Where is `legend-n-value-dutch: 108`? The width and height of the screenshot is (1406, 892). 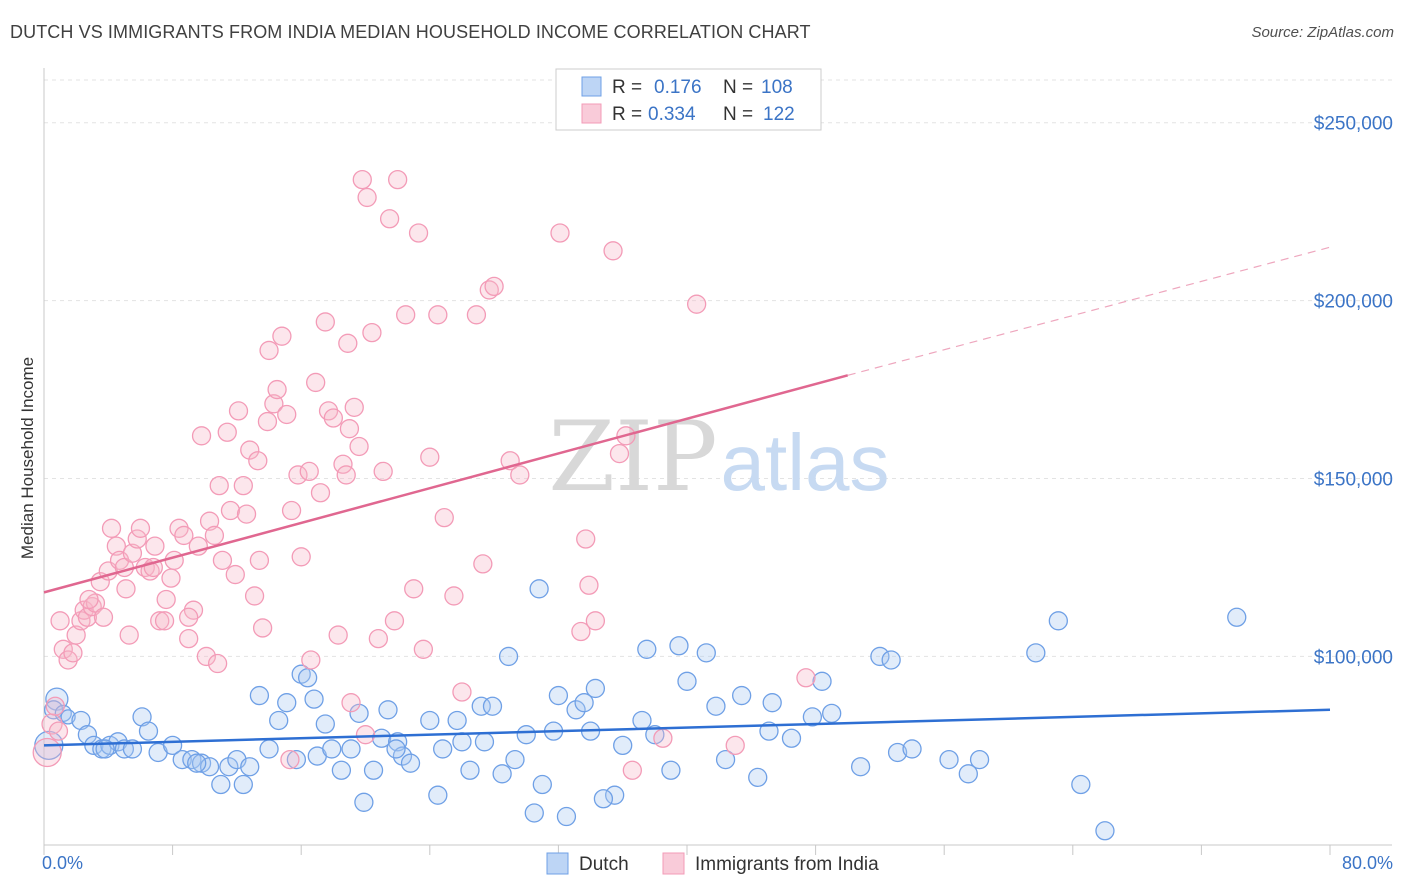 legend-n-value-dutch: 108 is located at coordinates (777, 87).